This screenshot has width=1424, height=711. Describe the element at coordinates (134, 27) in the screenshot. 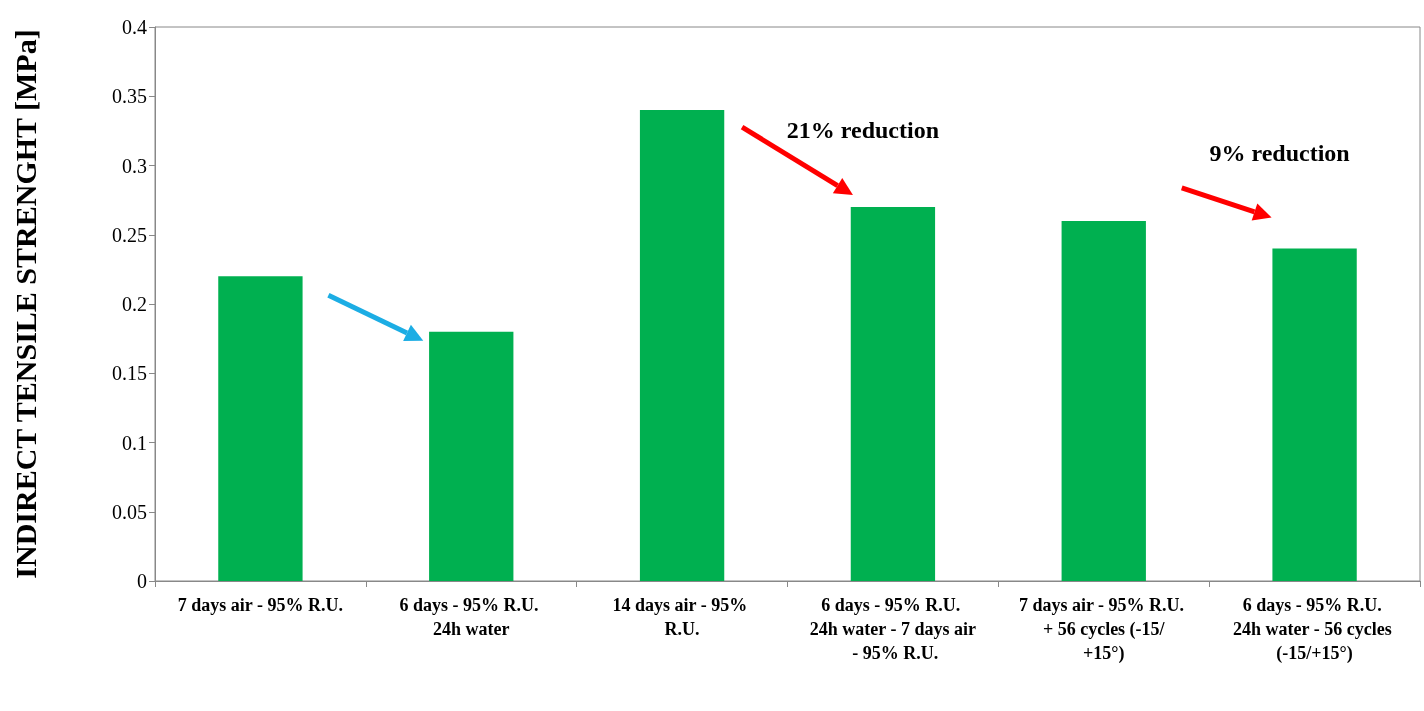

I see `y-tick-label: 0.4` at that location.